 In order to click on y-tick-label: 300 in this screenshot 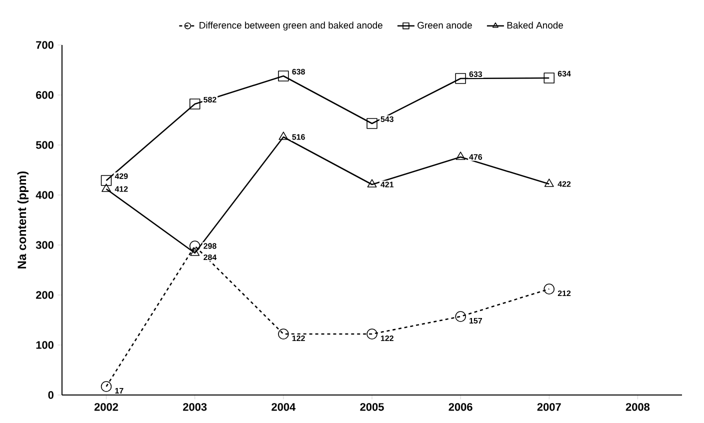, I will do `click(45, 245)`.